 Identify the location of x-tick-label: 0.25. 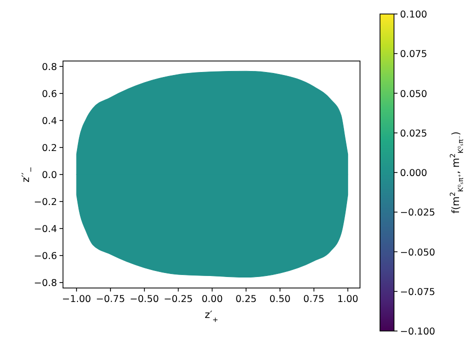
(246, 299).